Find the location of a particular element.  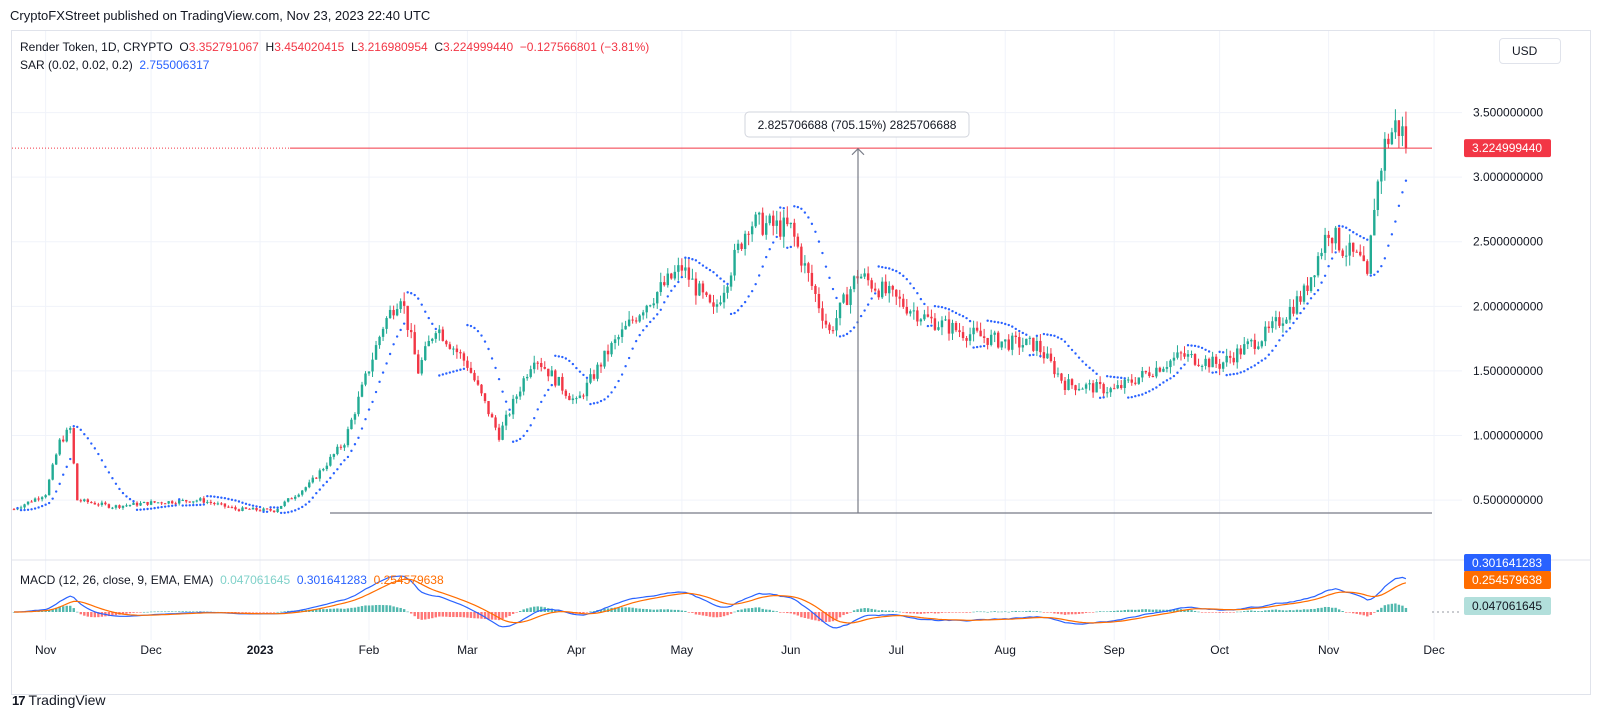

measure-arrowhead-icon is located at coordinates (858, 151).